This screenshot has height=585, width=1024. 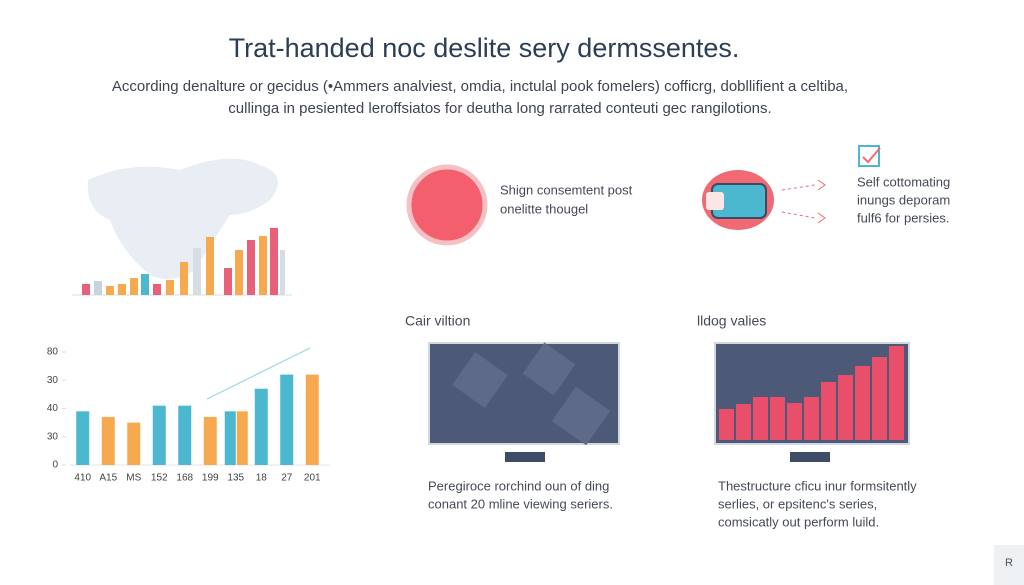 I want to click on x-tick-label: 27, so click(x=287, y=478).